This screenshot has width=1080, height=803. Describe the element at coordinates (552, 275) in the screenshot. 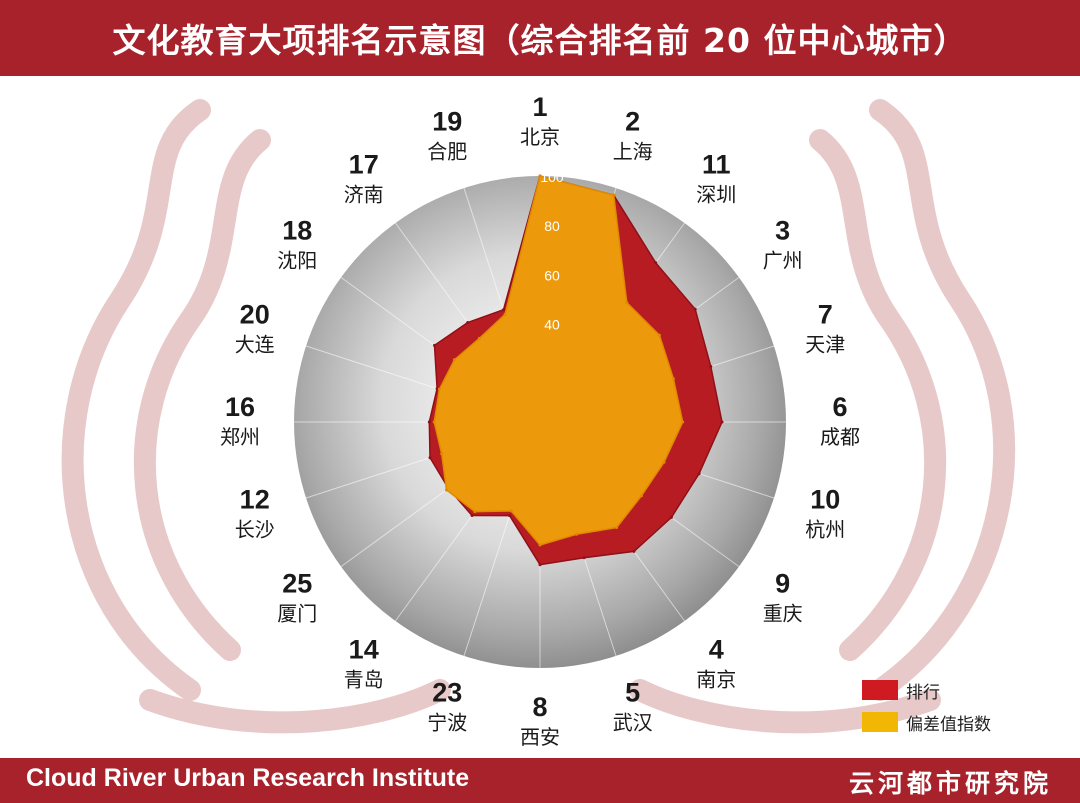

I see `radial-tick-label: 60` at that location.